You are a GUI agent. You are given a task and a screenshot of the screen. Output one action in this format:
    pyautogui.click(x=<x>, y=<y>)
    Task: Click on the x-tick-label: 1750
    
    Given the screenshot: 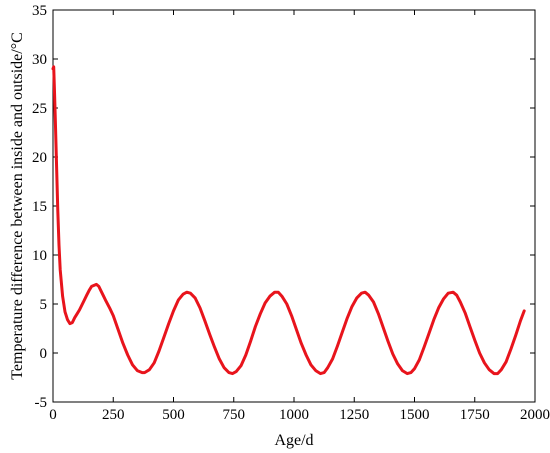 What is the action you would take?
    pyautogui.click(x=475, y=415)
    